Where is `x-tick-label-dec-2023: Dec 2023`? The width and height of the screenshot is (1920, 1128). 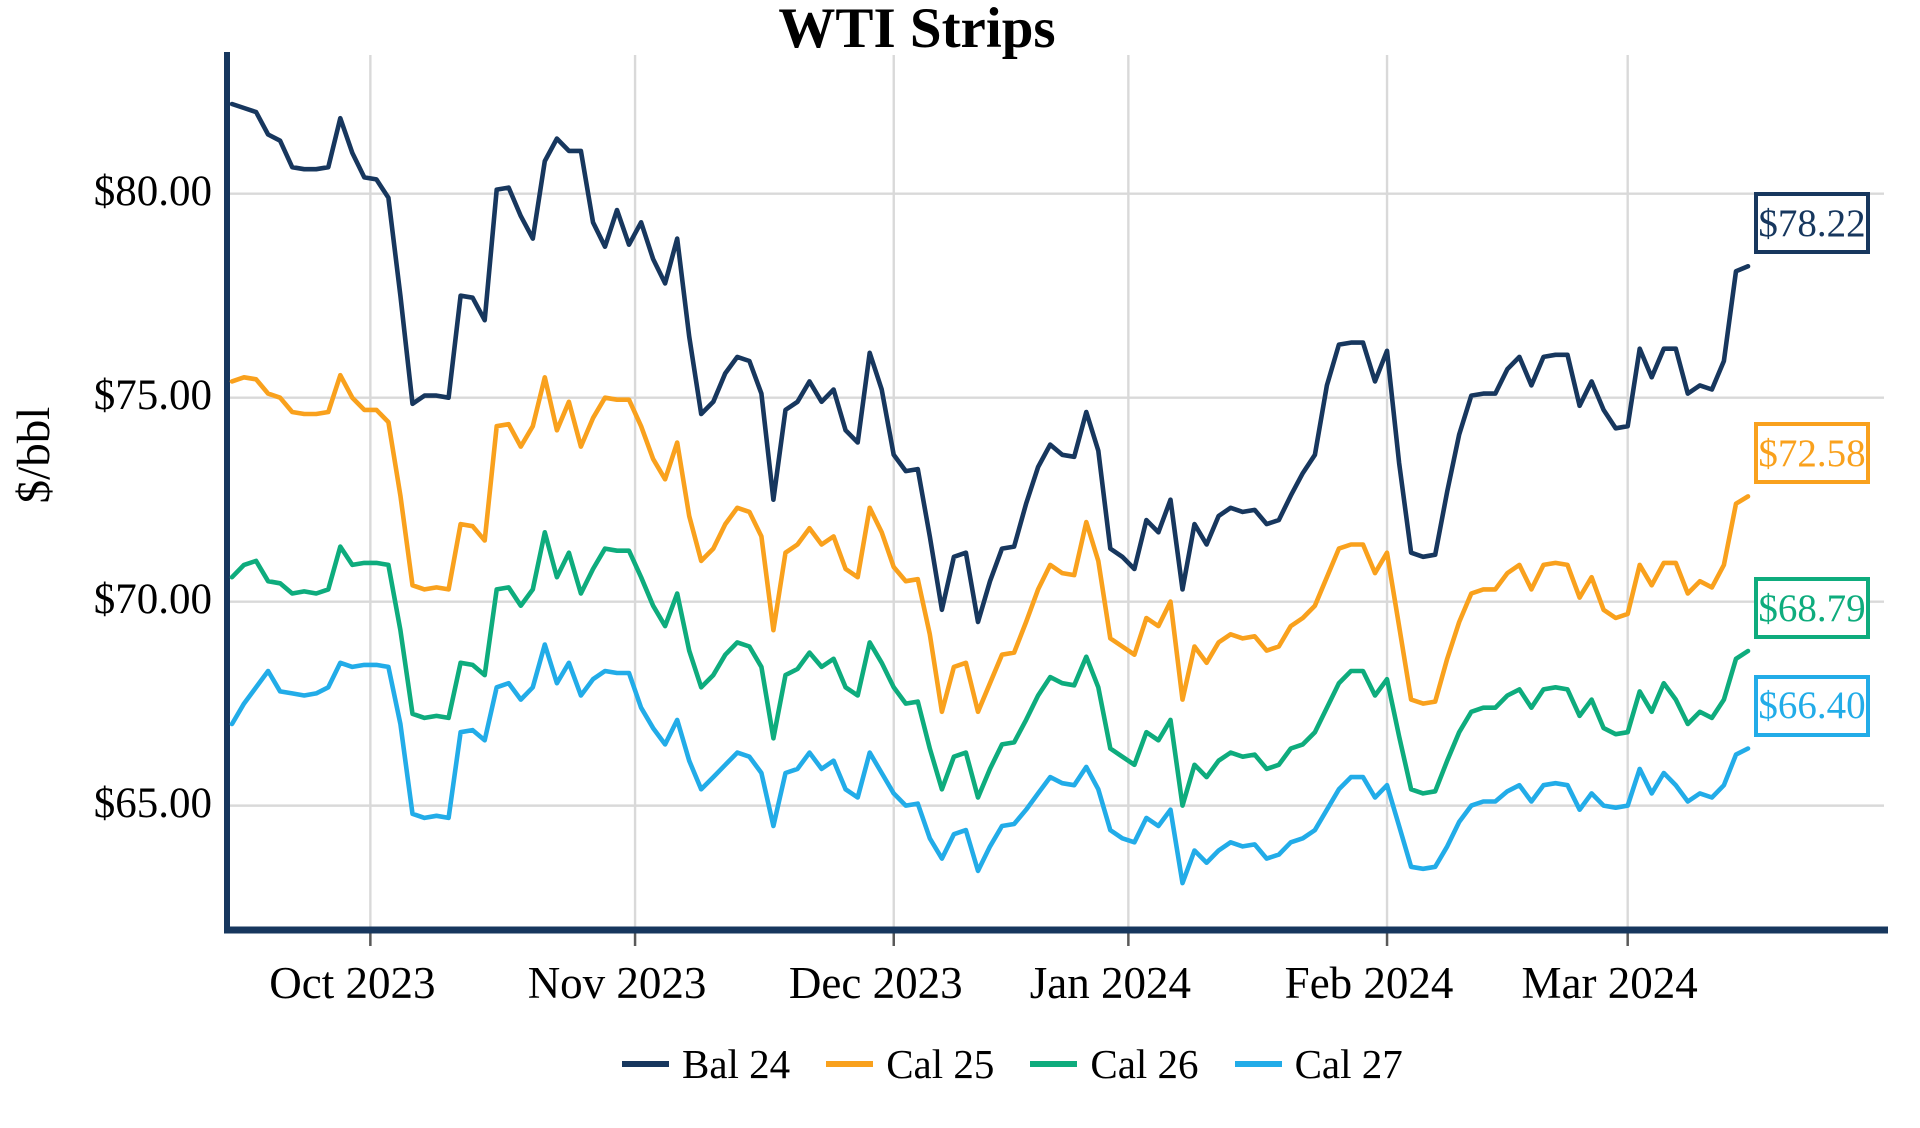 x-tick-label-dec-2023: Dec 2023 is located at coordinates (875, 983).